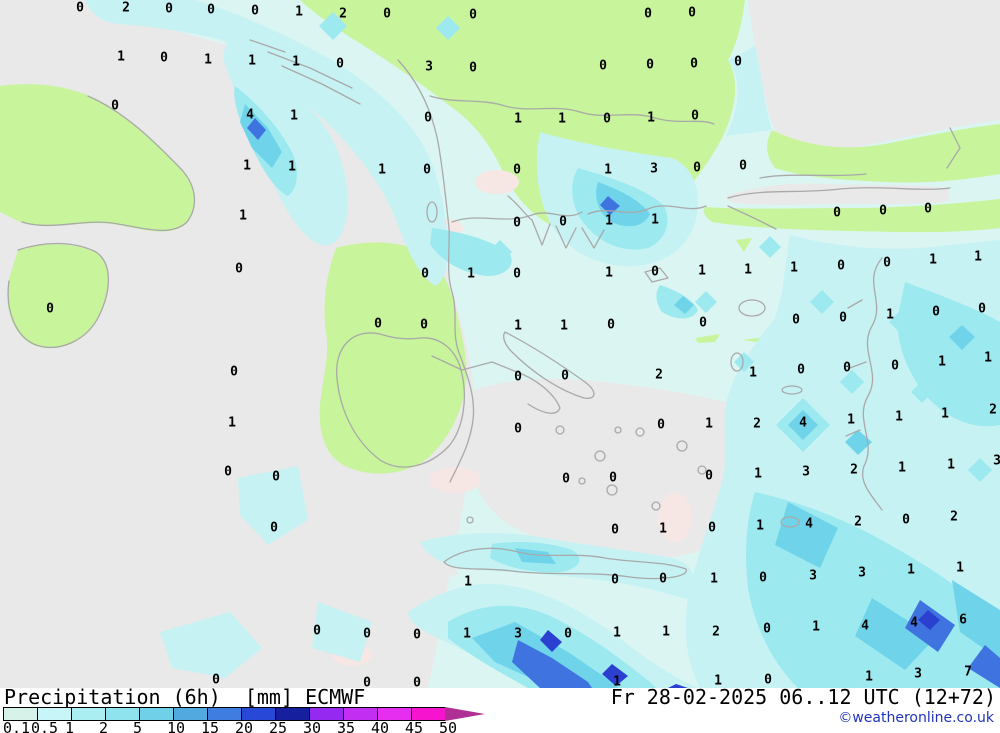  I want to click on precip-value-label: 6, so click(963, 620).